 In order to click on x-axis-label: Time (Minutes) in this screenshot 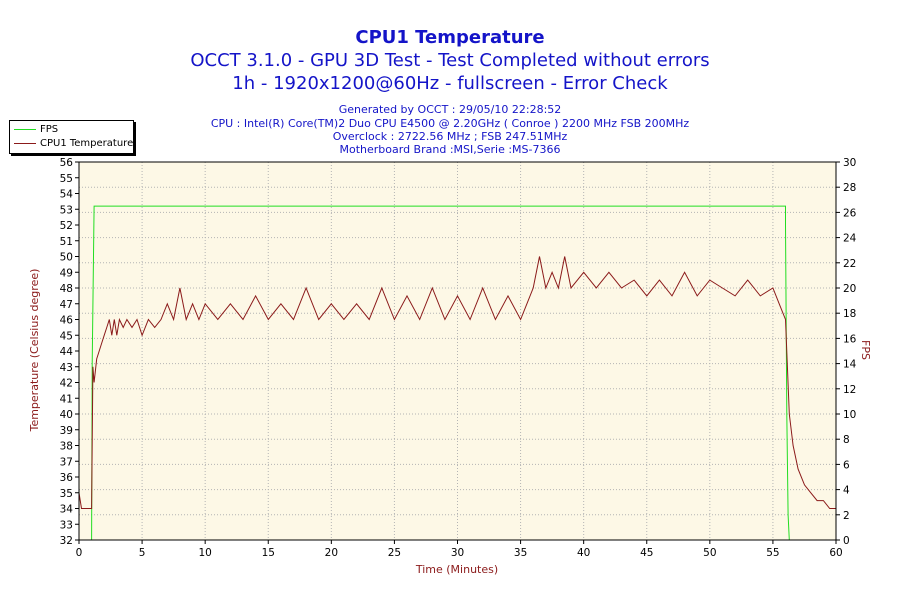, I will do `click(456, 569)`.